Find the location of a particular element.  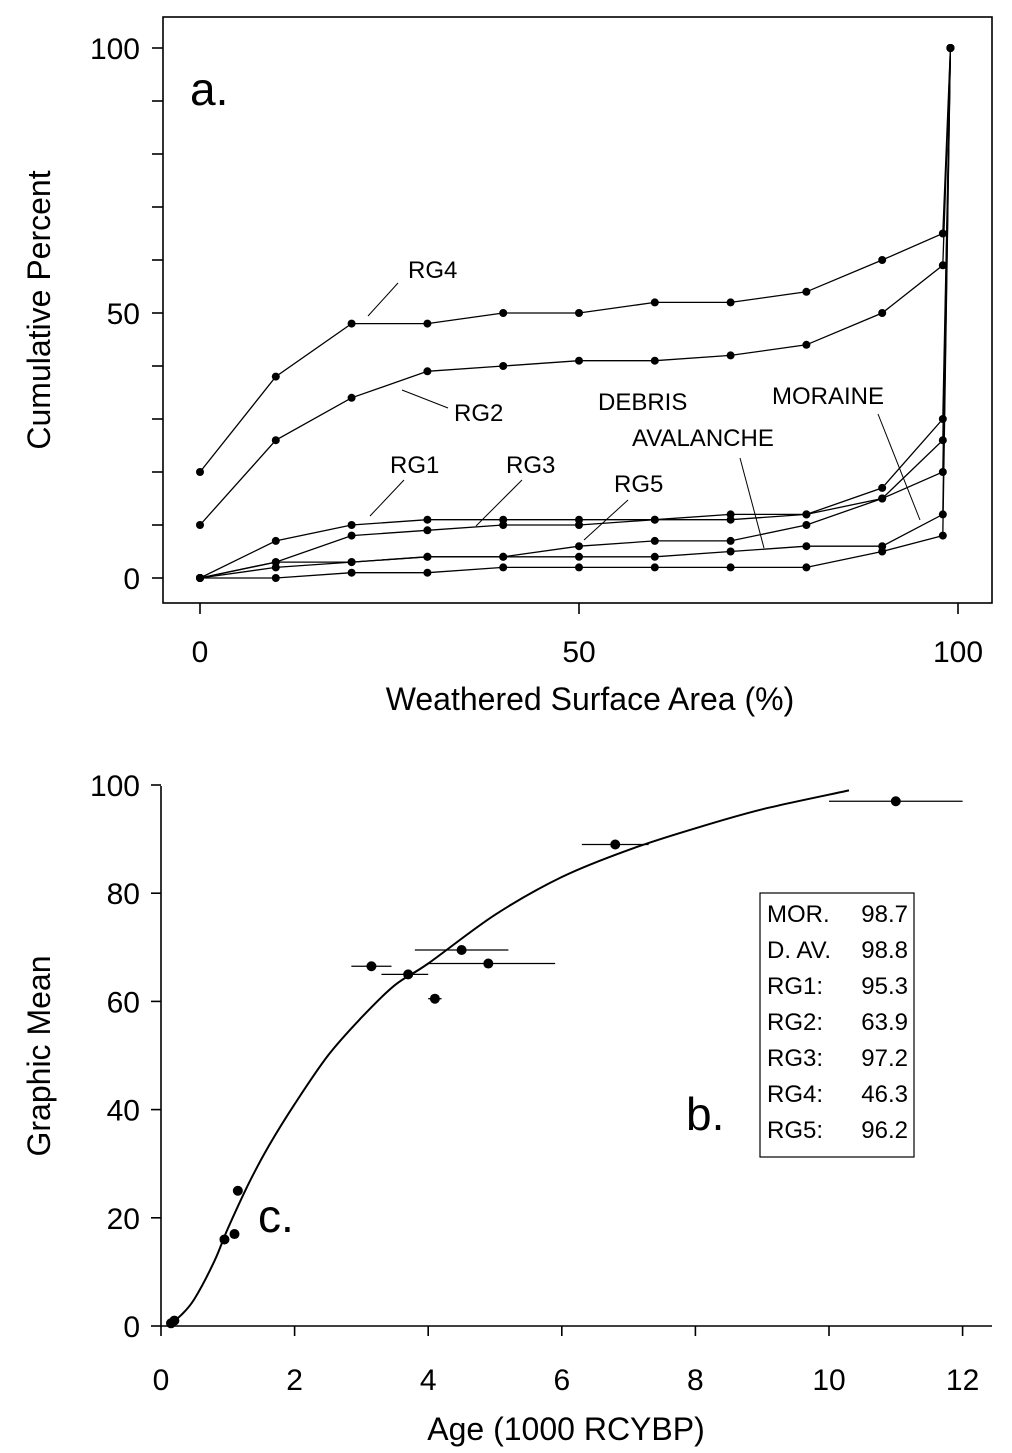

legend-value: 95.3 is located at coordinates (884, 986).